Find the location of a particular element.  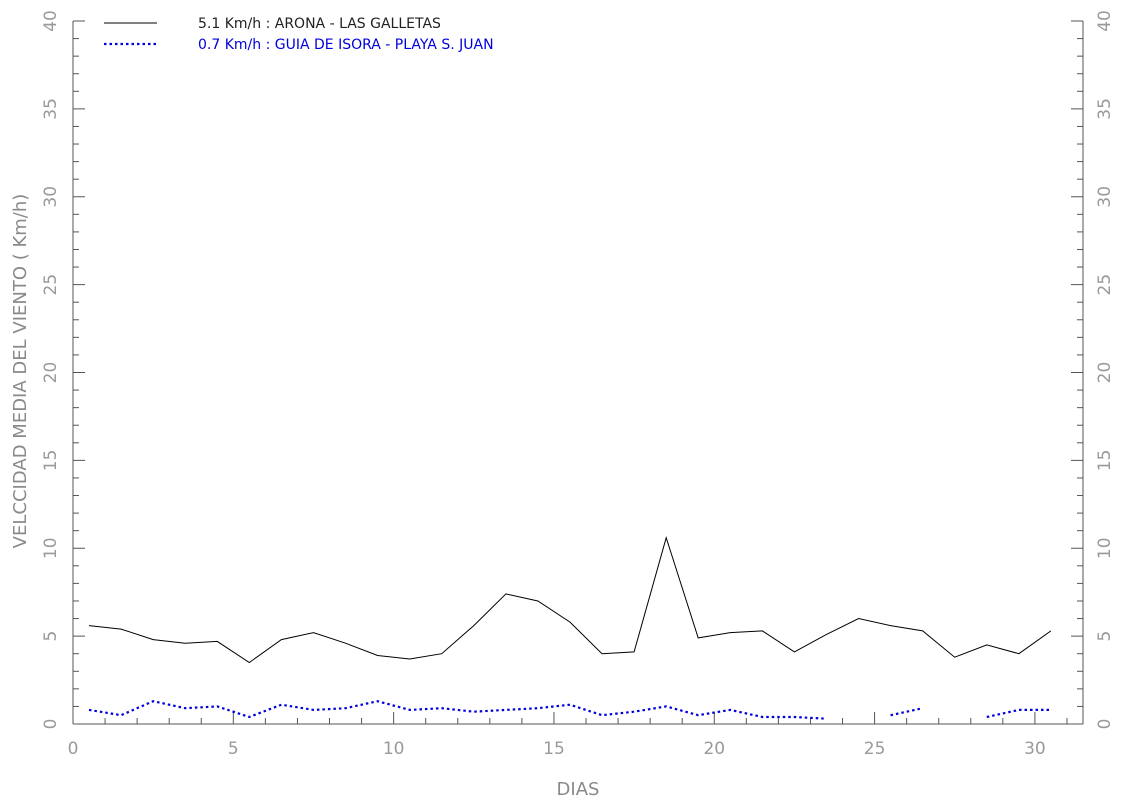

x-axis-title: DIAS is located at coordinates (578, 789).